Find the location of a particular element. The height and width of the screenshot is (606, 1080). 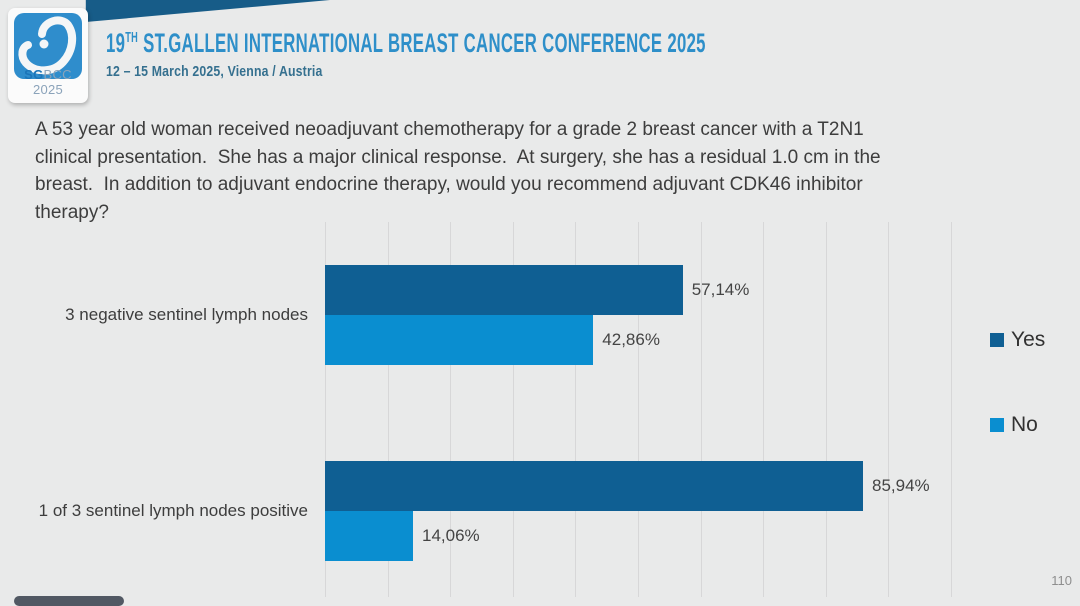

page-number: 110 is located at coordinates (1061, 580).